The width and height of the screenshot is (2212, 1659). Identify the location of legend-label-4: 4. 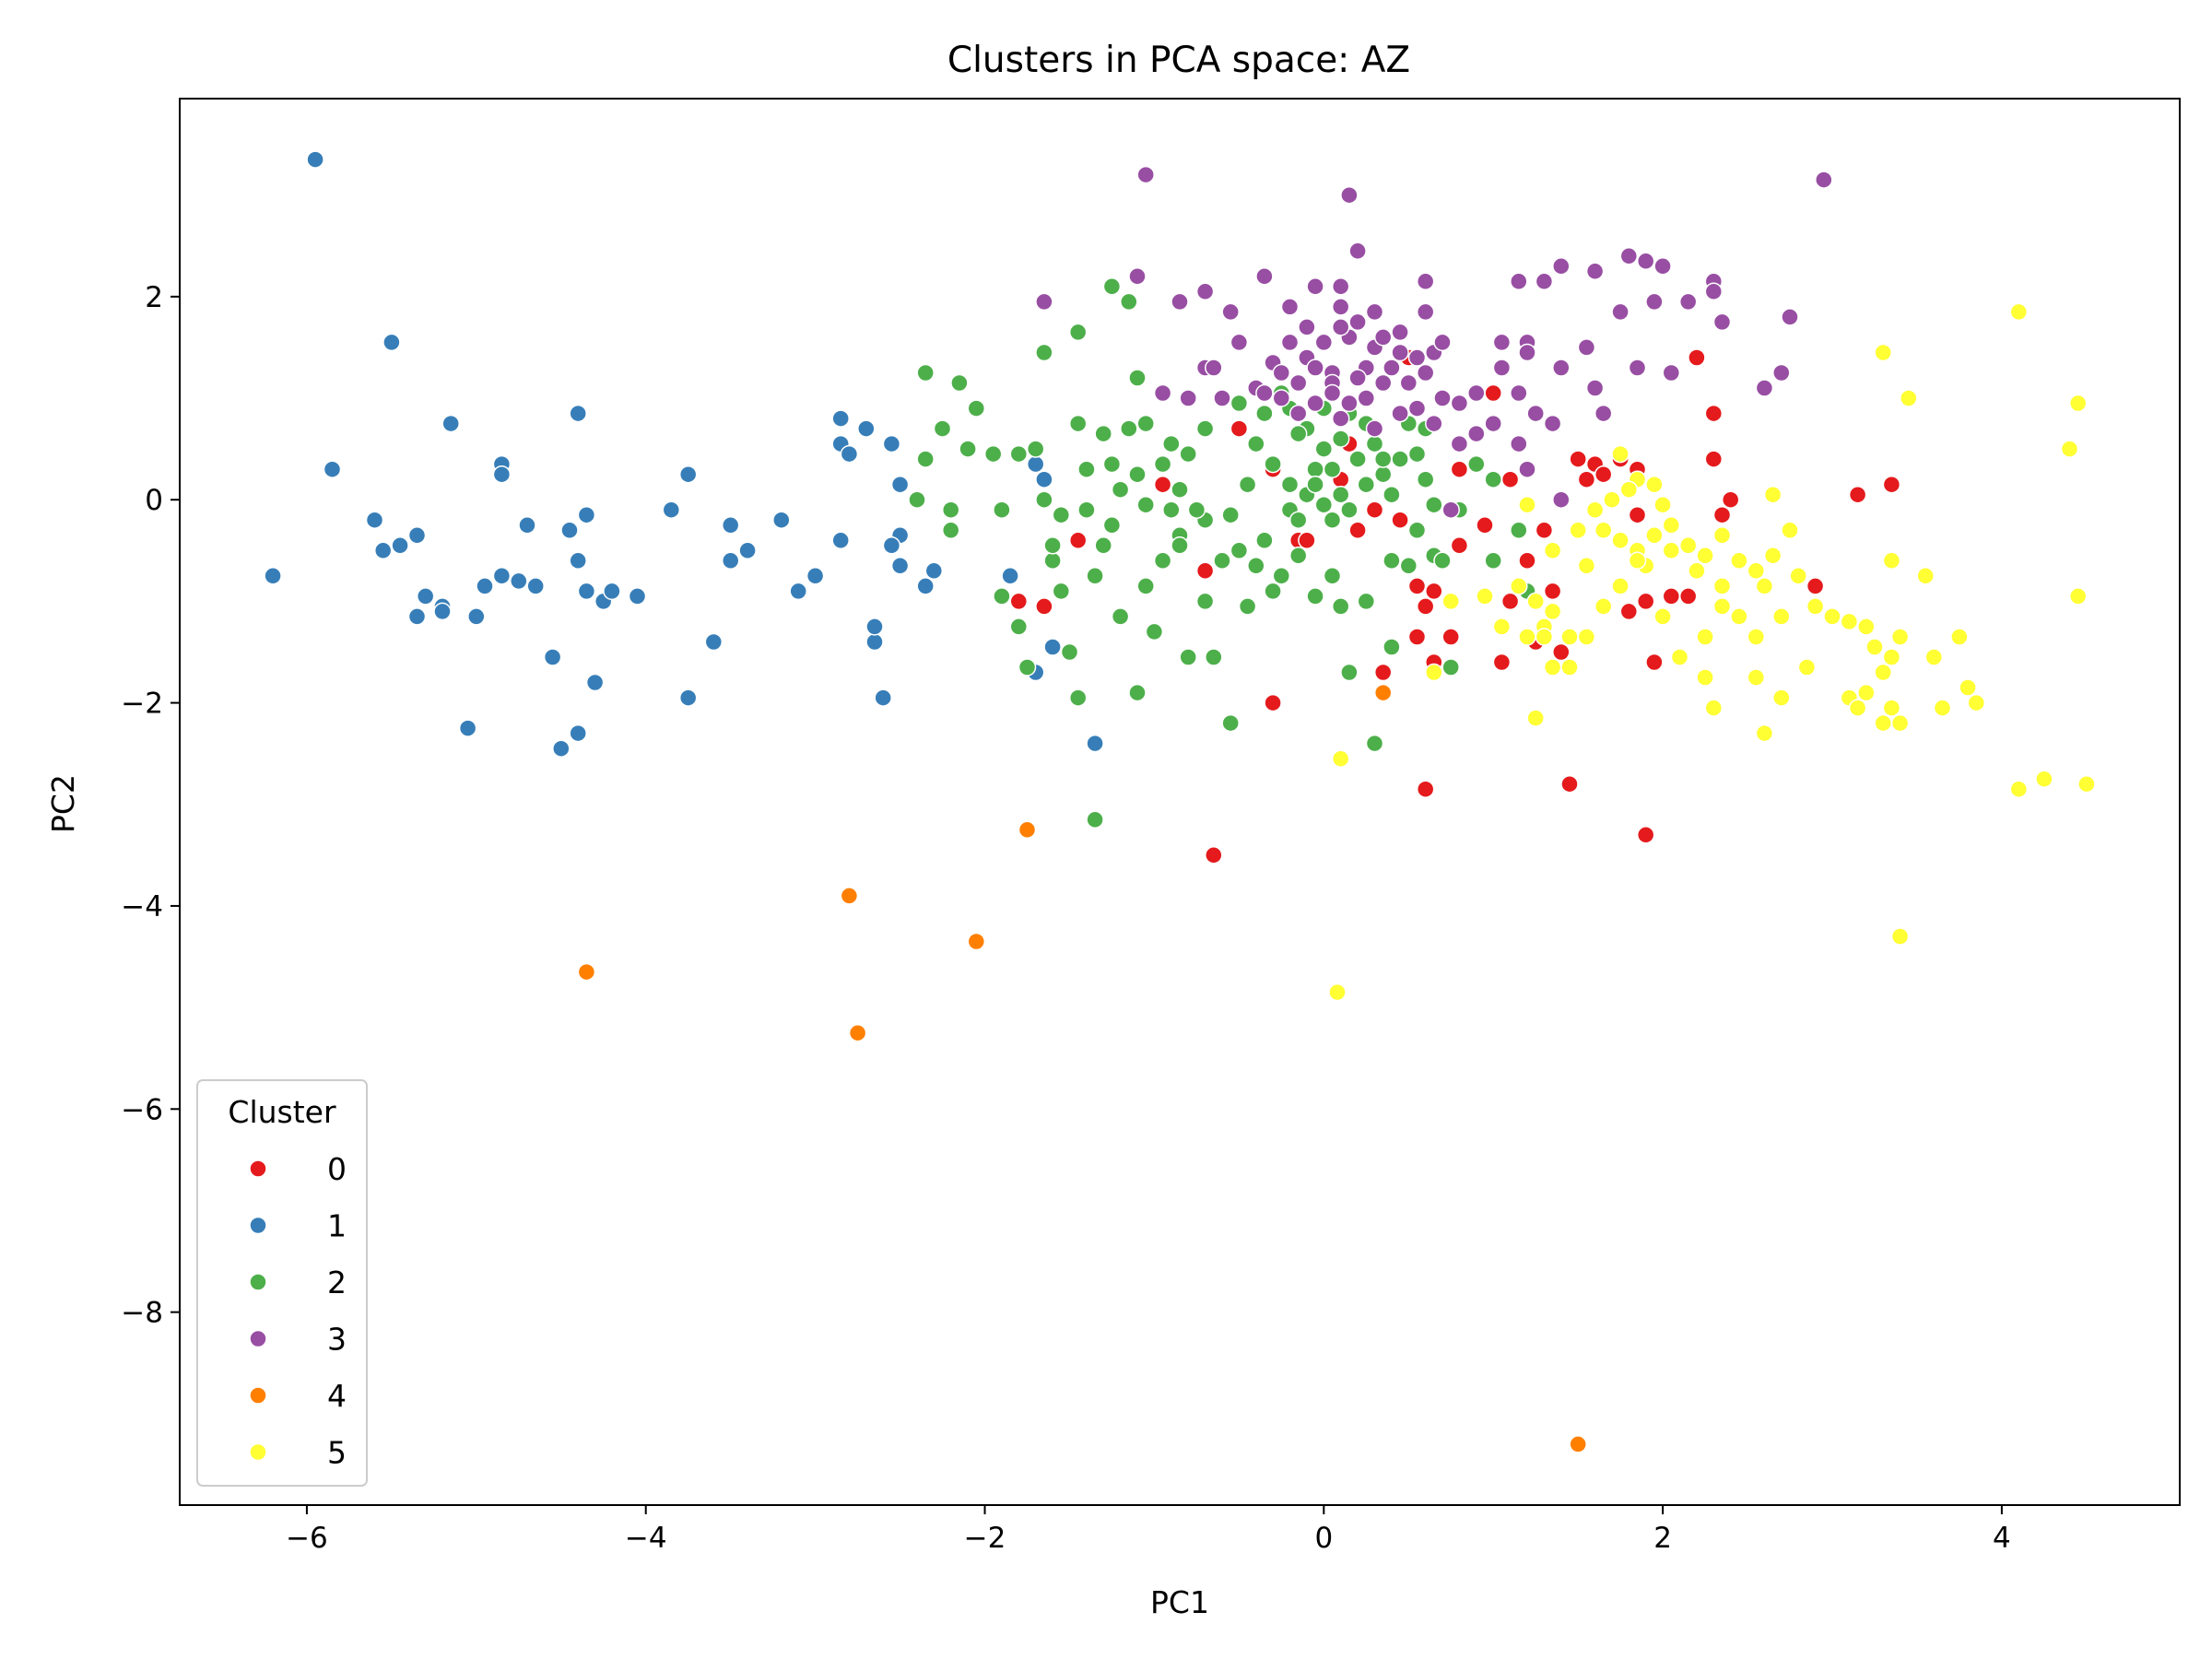
(337, 1396).